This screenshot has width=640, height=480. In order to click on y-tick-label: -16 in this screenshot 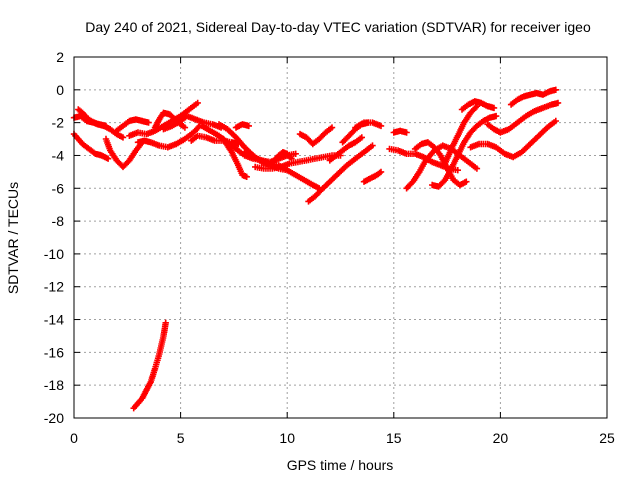, I will do `click(54, 352)`.